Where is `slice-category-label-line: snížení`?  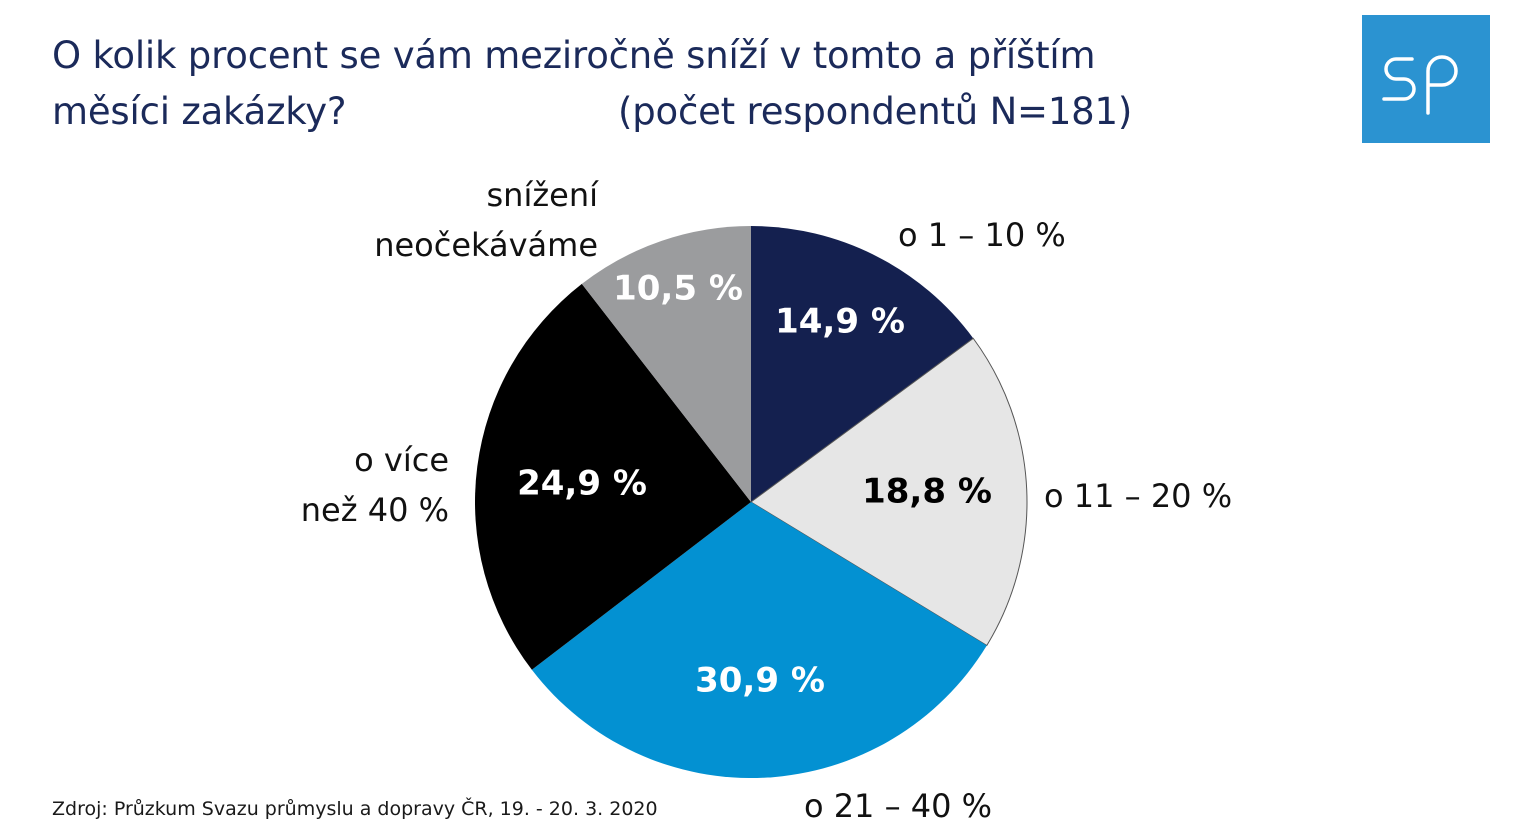
slice-category-label-line: snížení is located at coordinates (543, 195).